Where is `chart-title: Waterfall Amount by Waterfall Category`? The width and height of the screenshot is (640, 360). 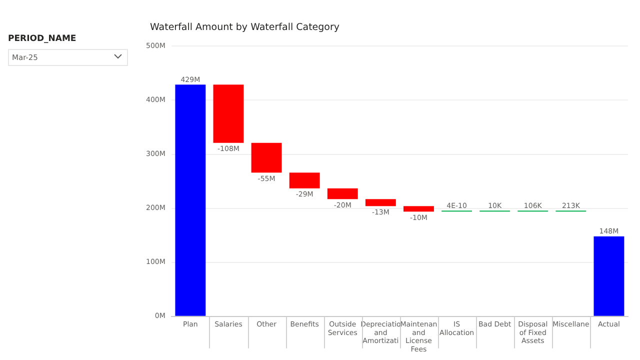 chart-title: Waterfall Amount by Waterfall Category is located at coordinates (245, 27).